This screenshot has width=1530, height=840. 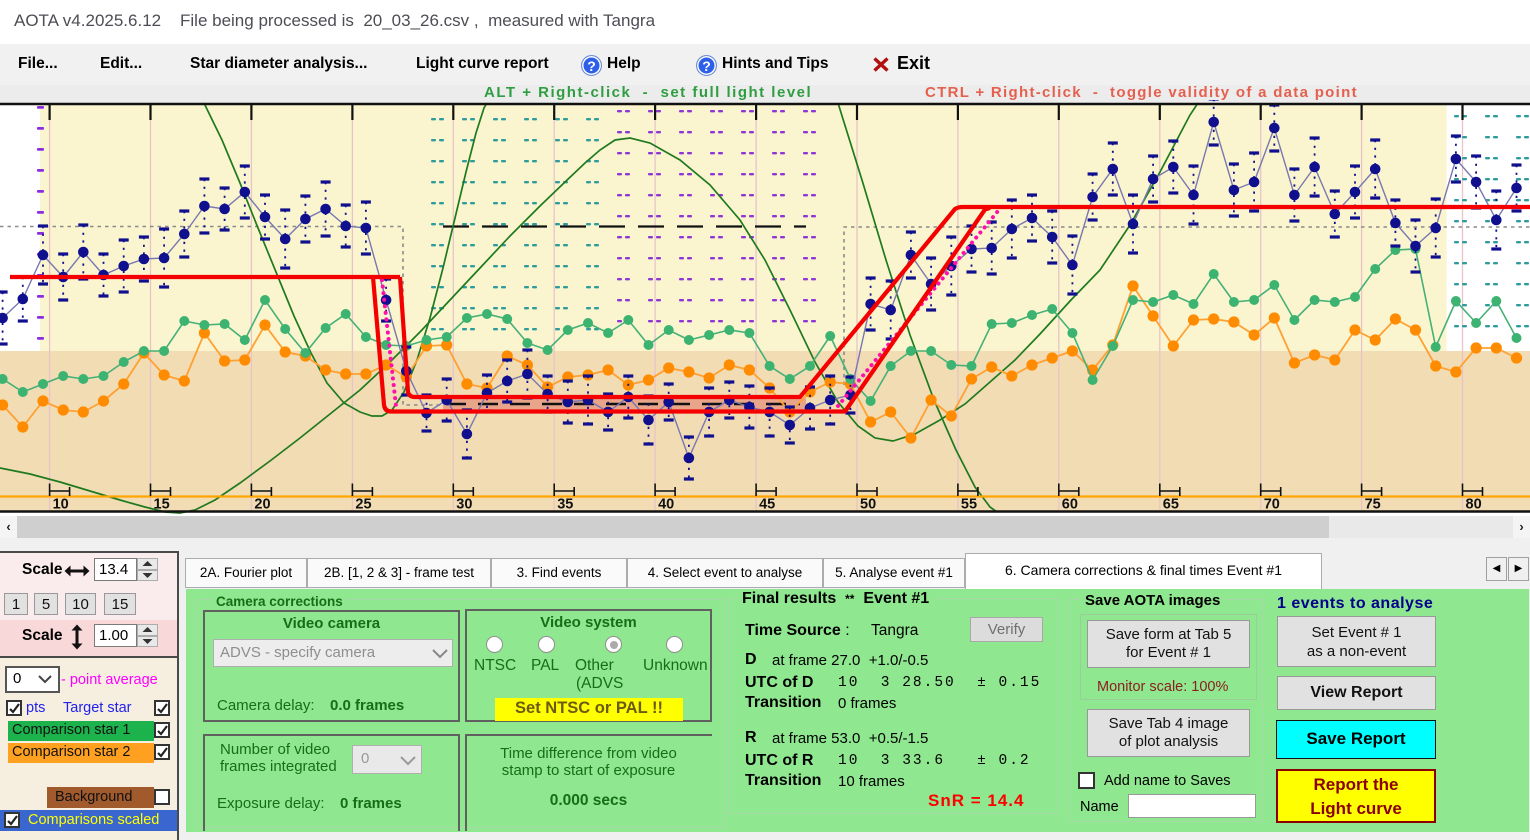 I want to click on svg-text: 65, so click(x=1171, y=505).